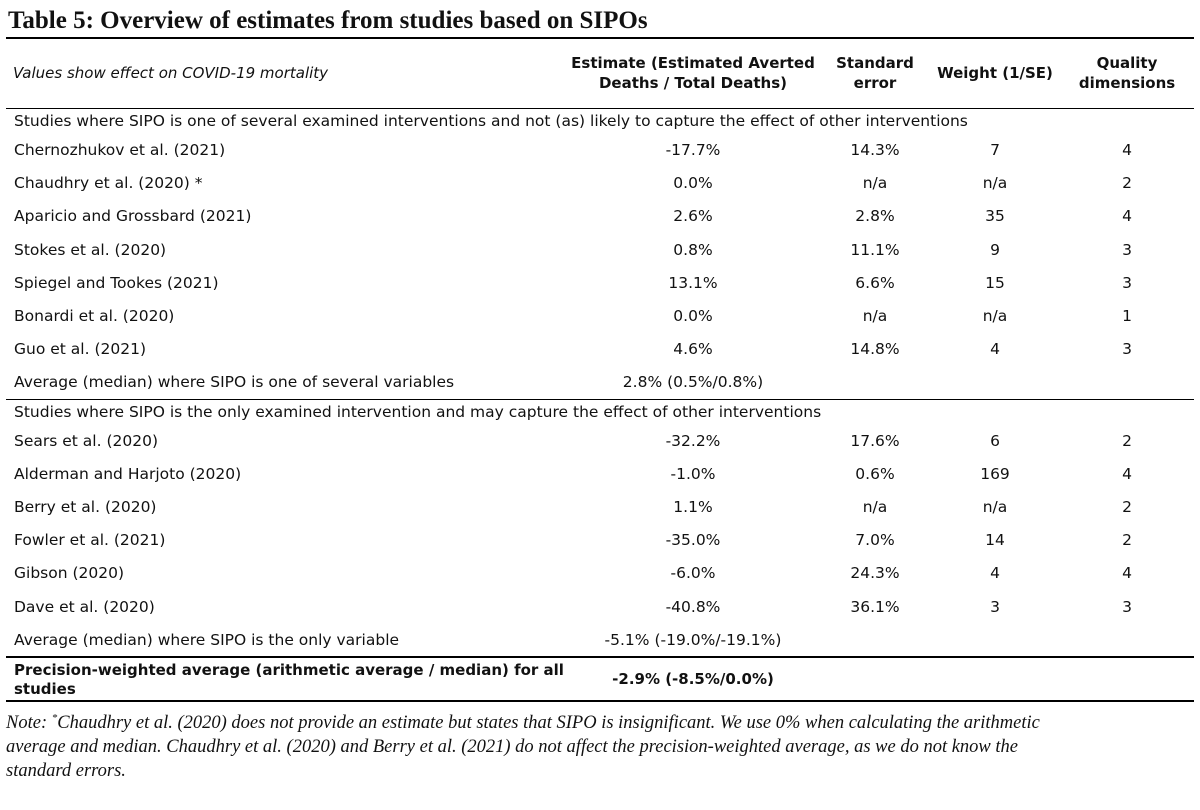  What do you see at coordinates (80, 349) in the screenshot?
I see `study-name: Guo et al. (2021)` at bounding box center [80, 349].